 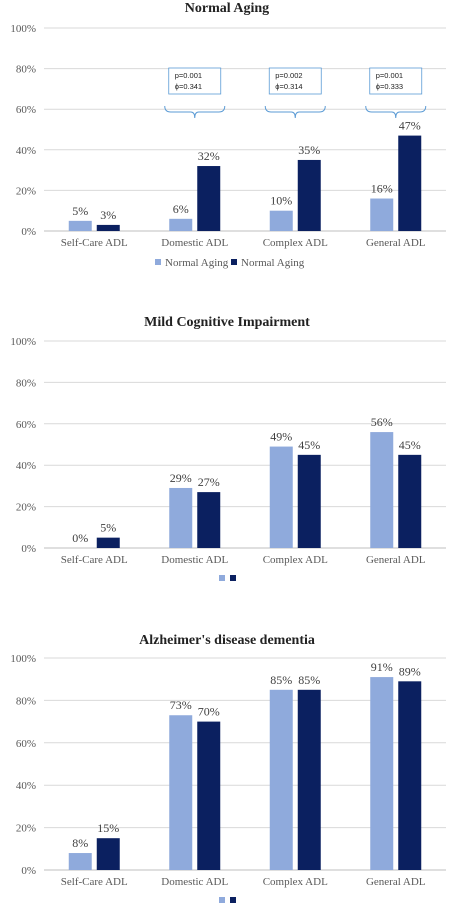 What do you see at coordinates (209, 156) in the screenshot?
I see `data-label: 32%` at bounding box center [209, 156].